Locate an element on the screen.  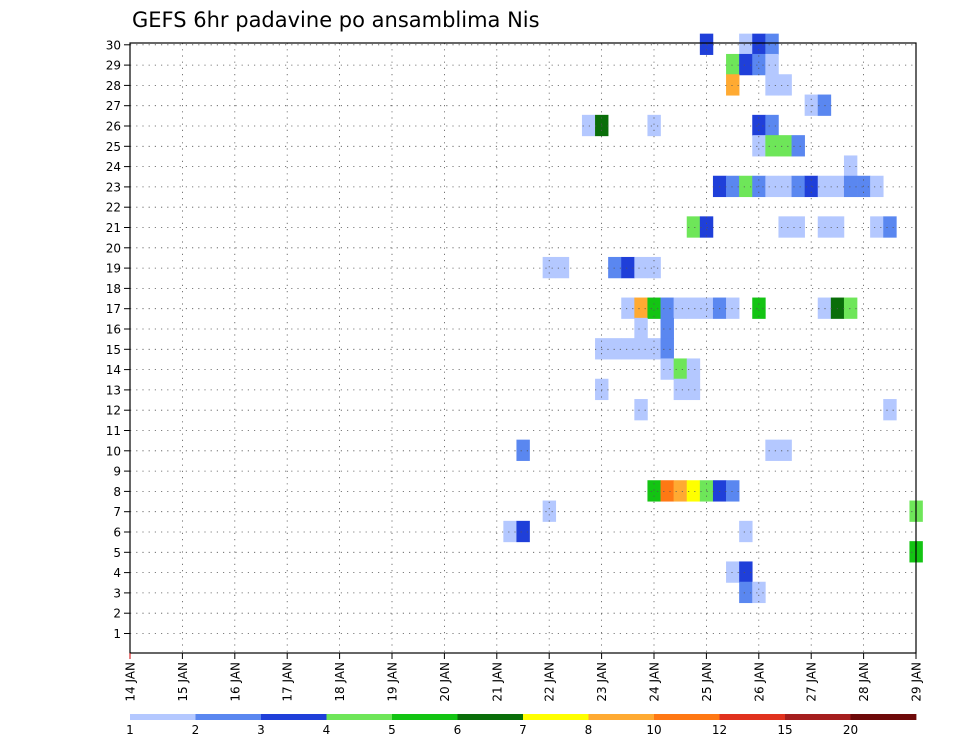
x-tick-label: 26 JAN is located at coordinates (759, 682).